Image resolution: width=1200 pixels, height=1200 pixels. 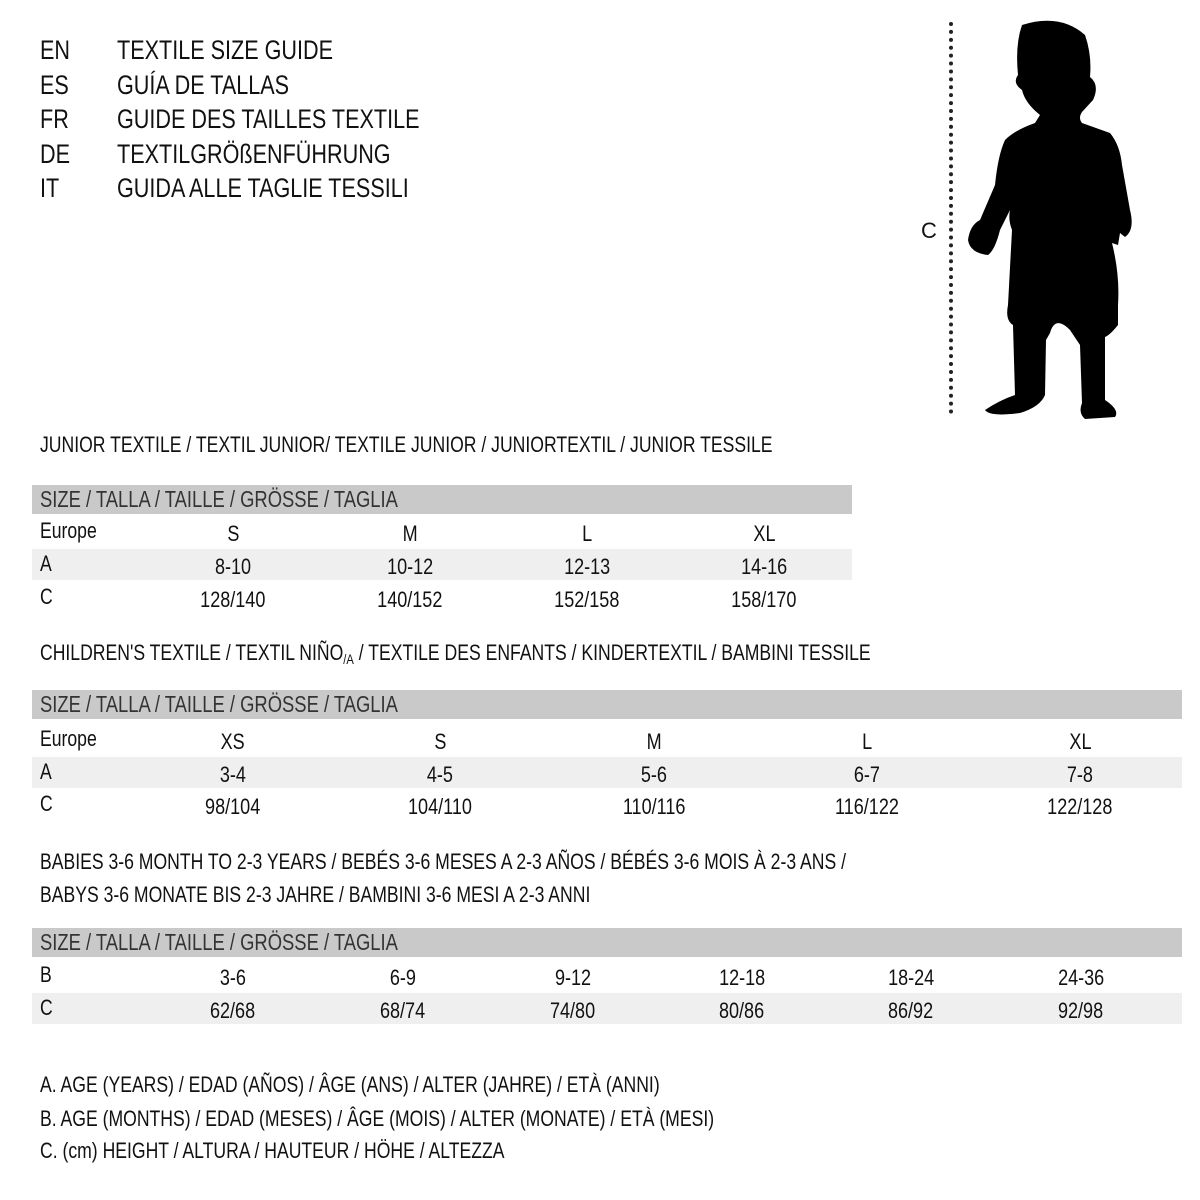 What do you see at coordinates (1050, 219) in the screenshot?
I see `child-silhouette-icon` at bounding box center [1050, 219].